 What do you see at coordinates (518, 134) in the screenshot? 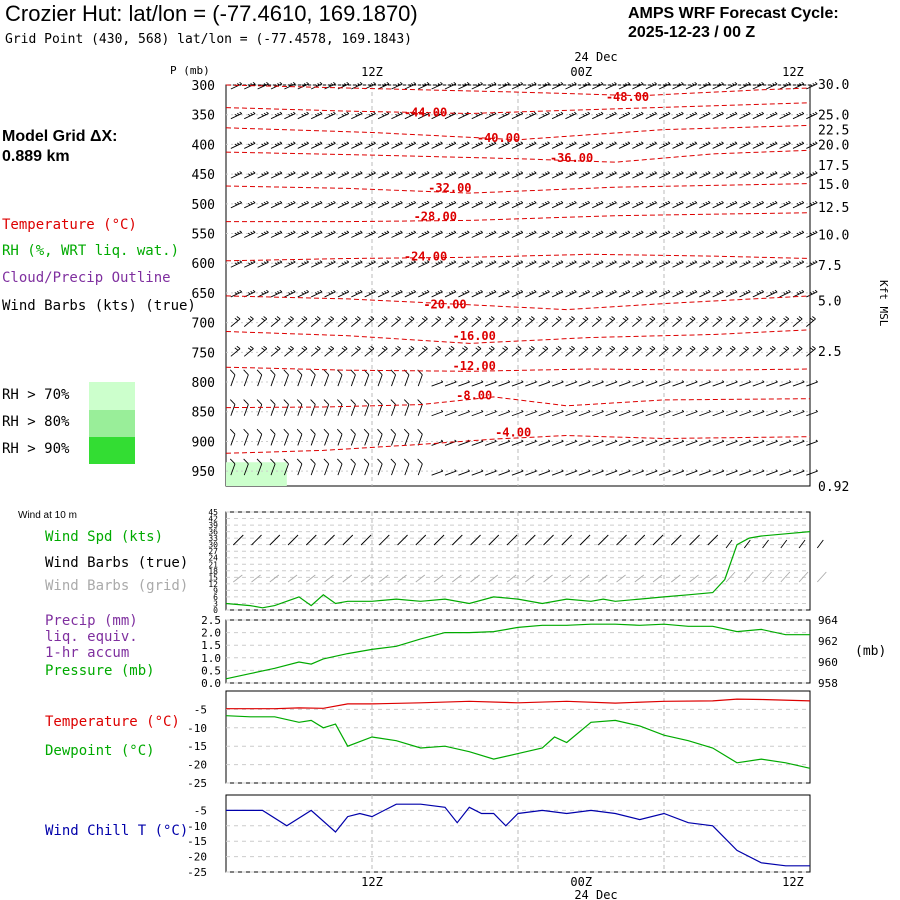
I see `isotherm: -40.00` at bounding box center [518, 134].